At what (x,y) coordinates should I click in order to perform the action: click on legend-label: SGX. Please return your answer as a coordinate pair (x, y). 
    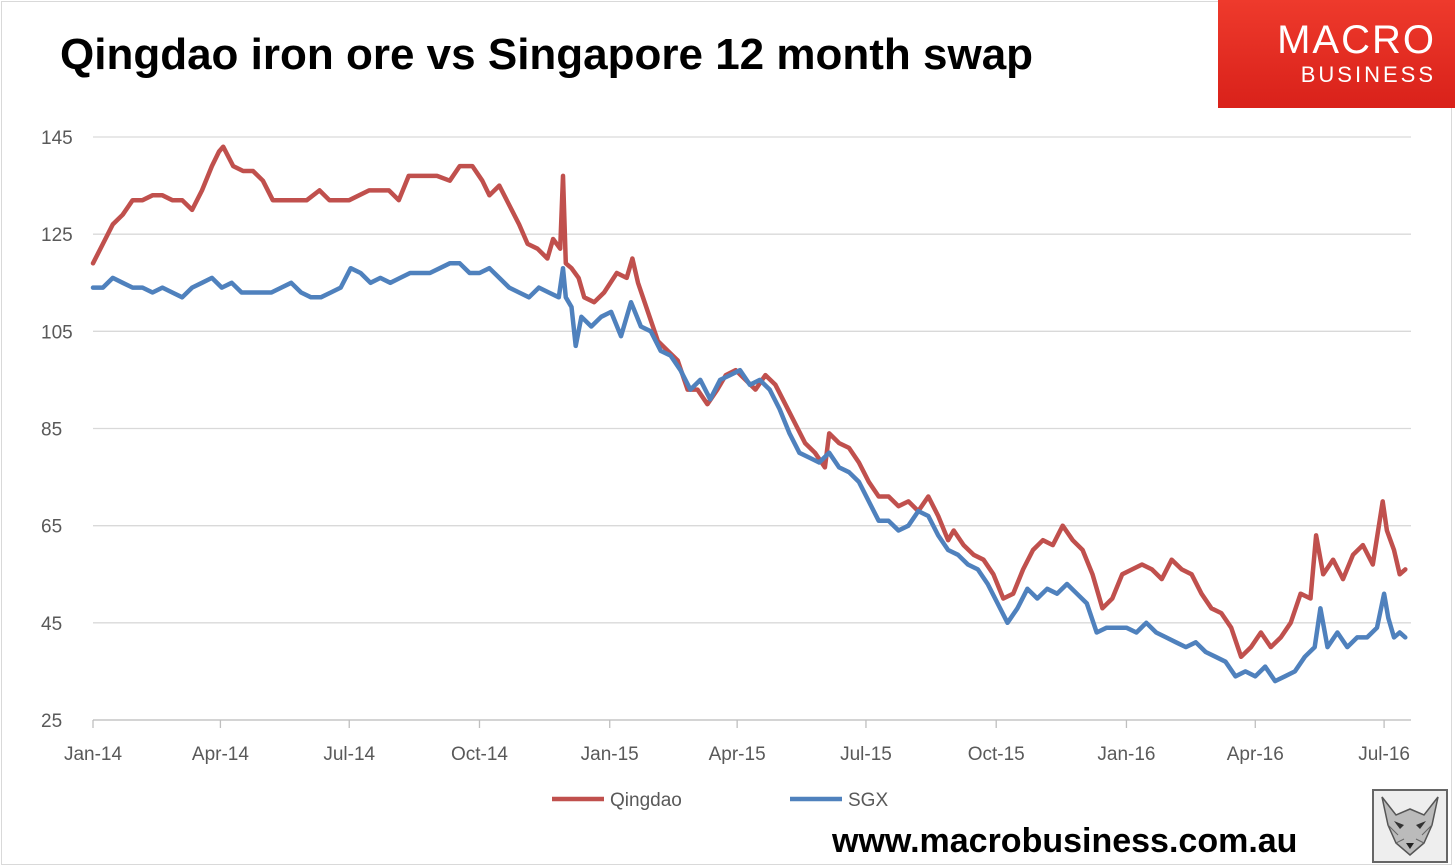
    Looking at the image, I should click on (868, 800).